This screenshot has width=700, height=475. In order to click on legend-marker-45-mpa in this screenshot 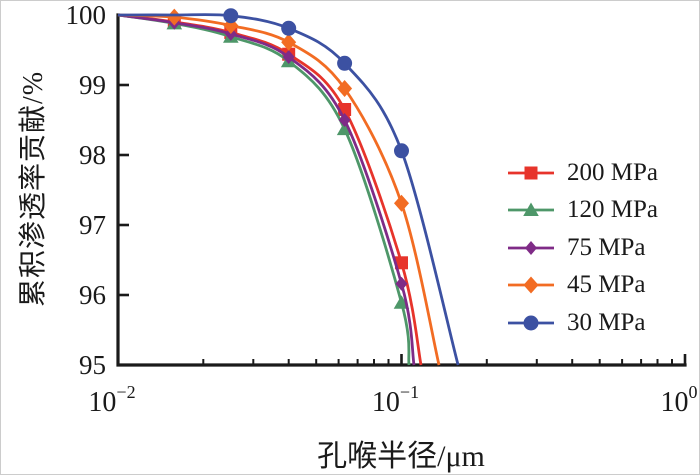, I will do `click(531, 285)`.